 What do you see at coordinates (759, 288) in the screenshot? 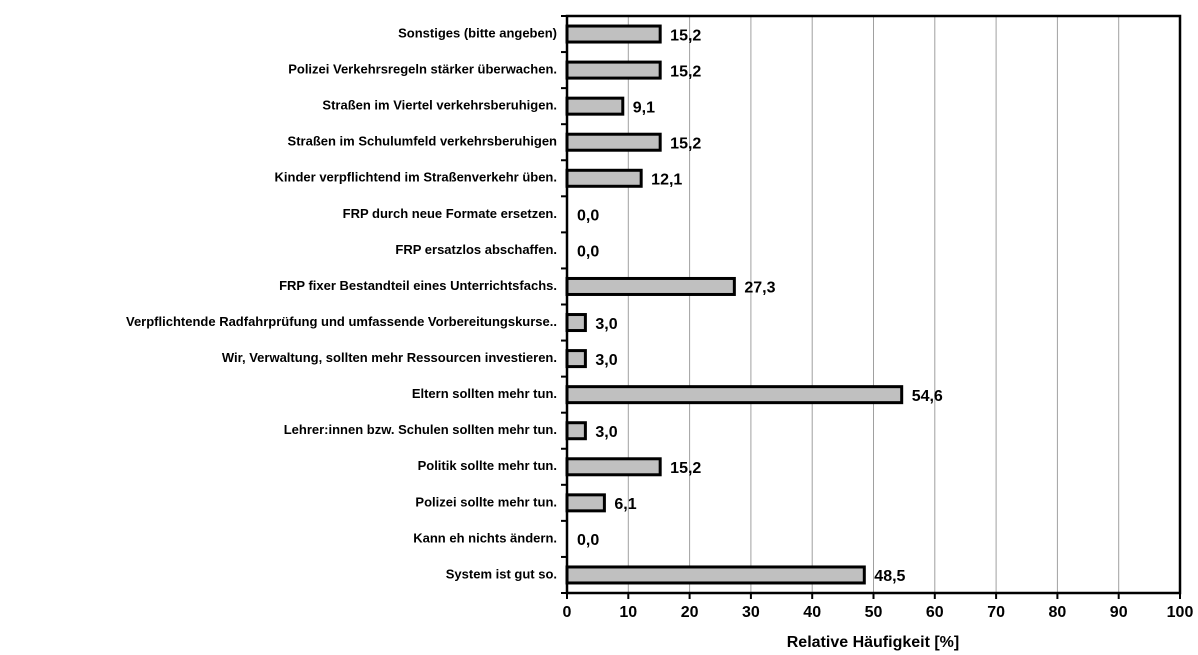
I see `value-label: 27,3` at bounding box center [759, 288].